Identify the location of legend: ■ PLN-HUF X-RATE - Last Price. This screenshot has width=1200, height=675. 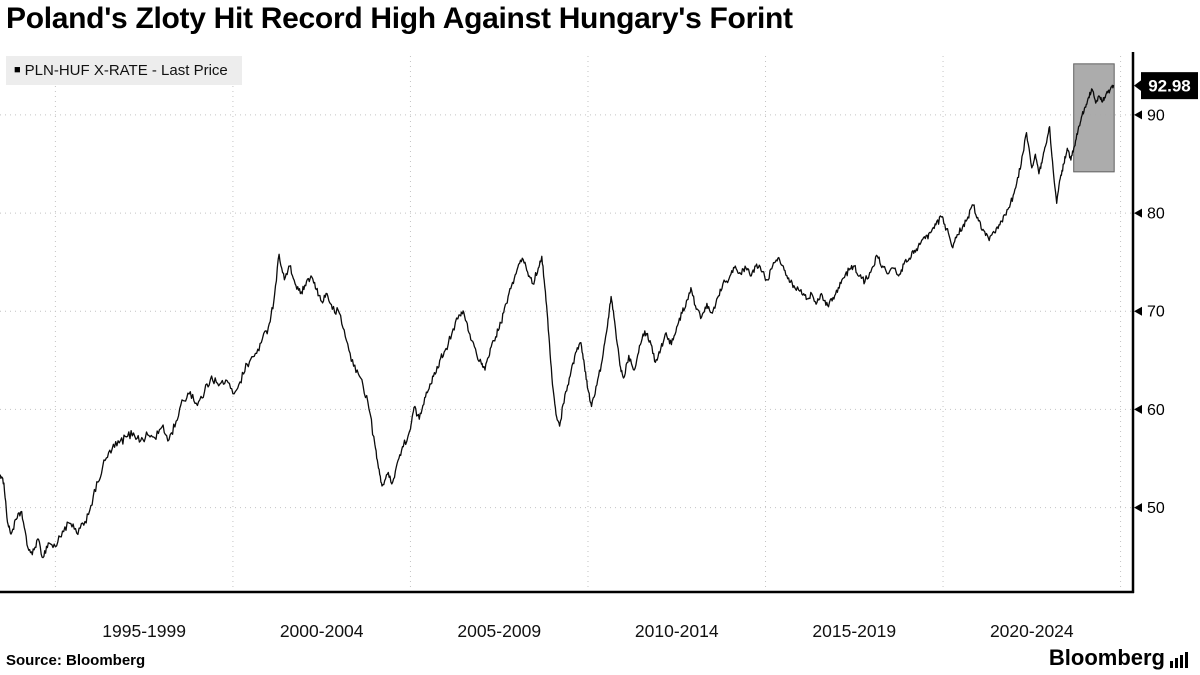
(124, 70).